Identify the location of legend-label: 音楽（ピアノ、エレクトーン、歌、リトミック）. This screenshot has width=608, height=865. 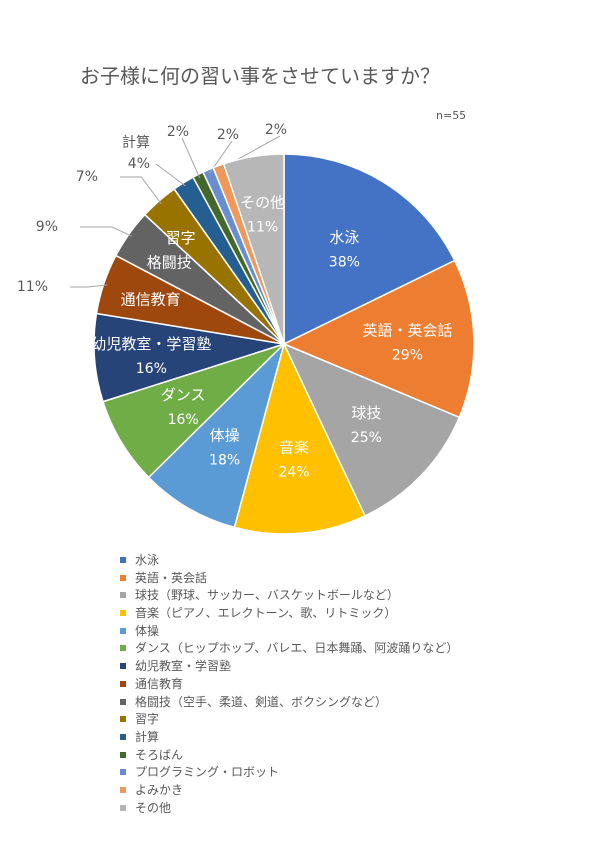
(266, 613).